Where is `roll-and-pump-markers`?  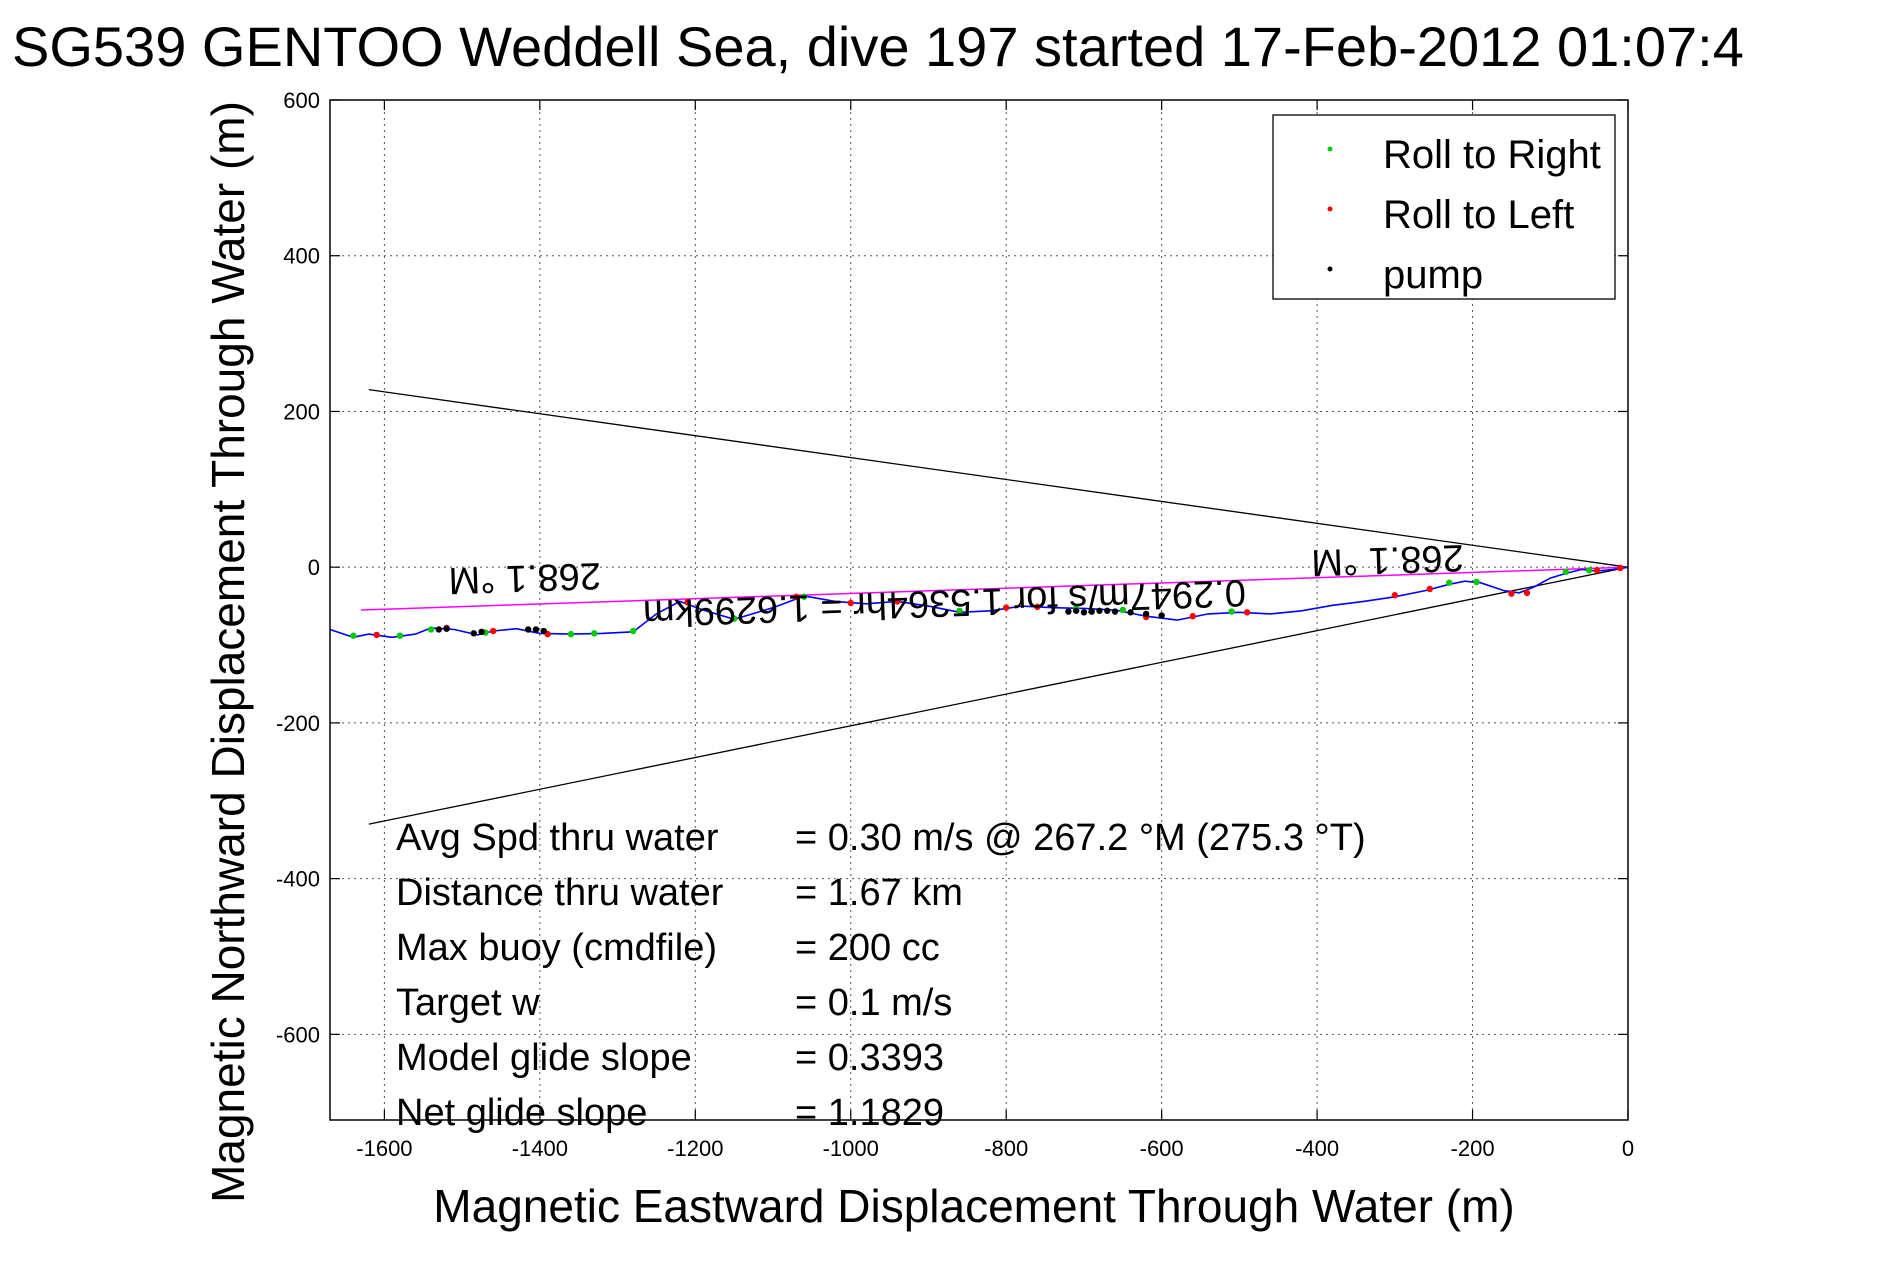
roll-and-pump-markers is located at coordinates (987, 601).